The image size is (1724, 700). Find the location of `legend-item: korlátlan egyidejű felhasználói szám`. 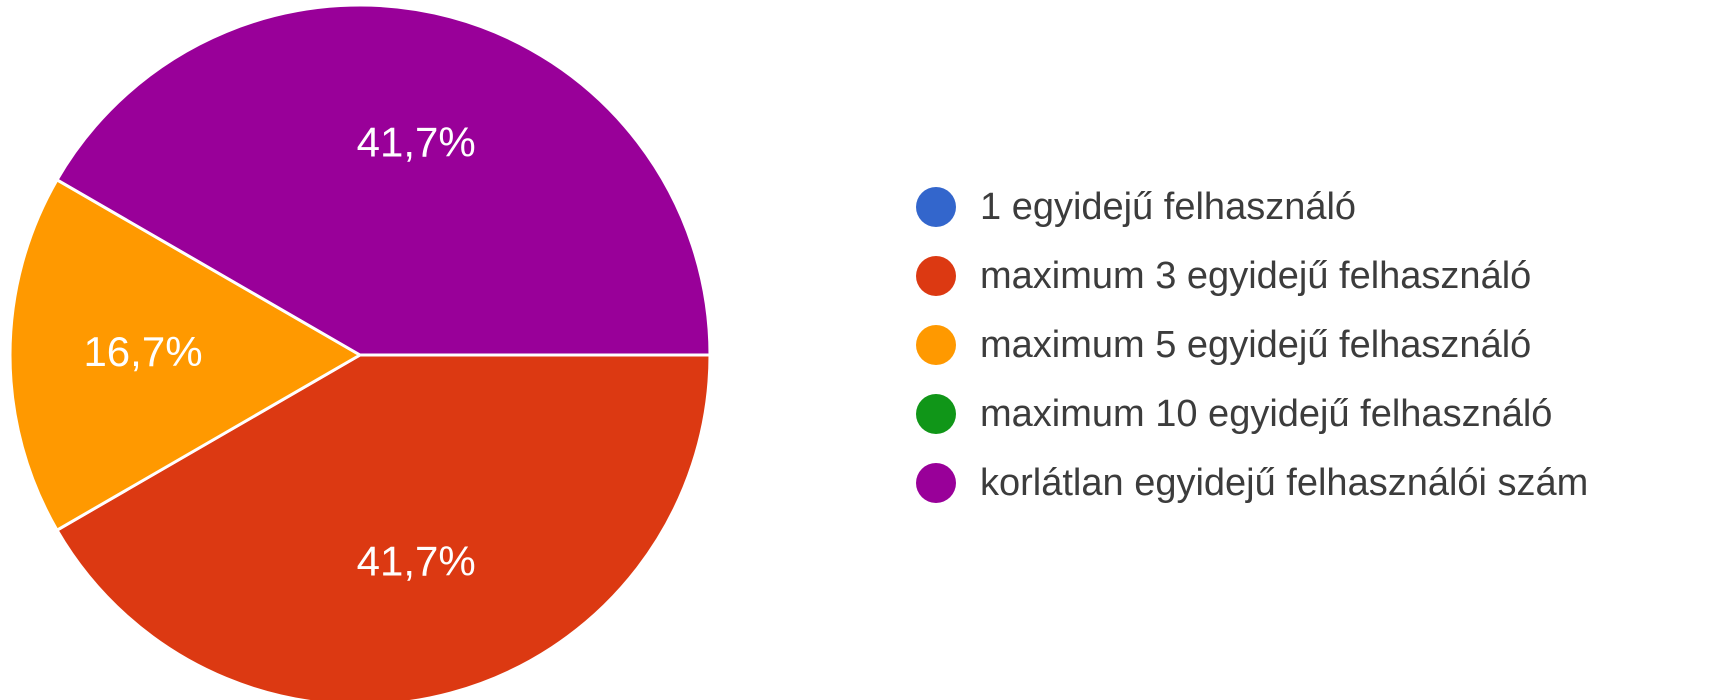

legend-item: korlátlan egyidejű felhasználói szám is located at coordinates (1252, 483).